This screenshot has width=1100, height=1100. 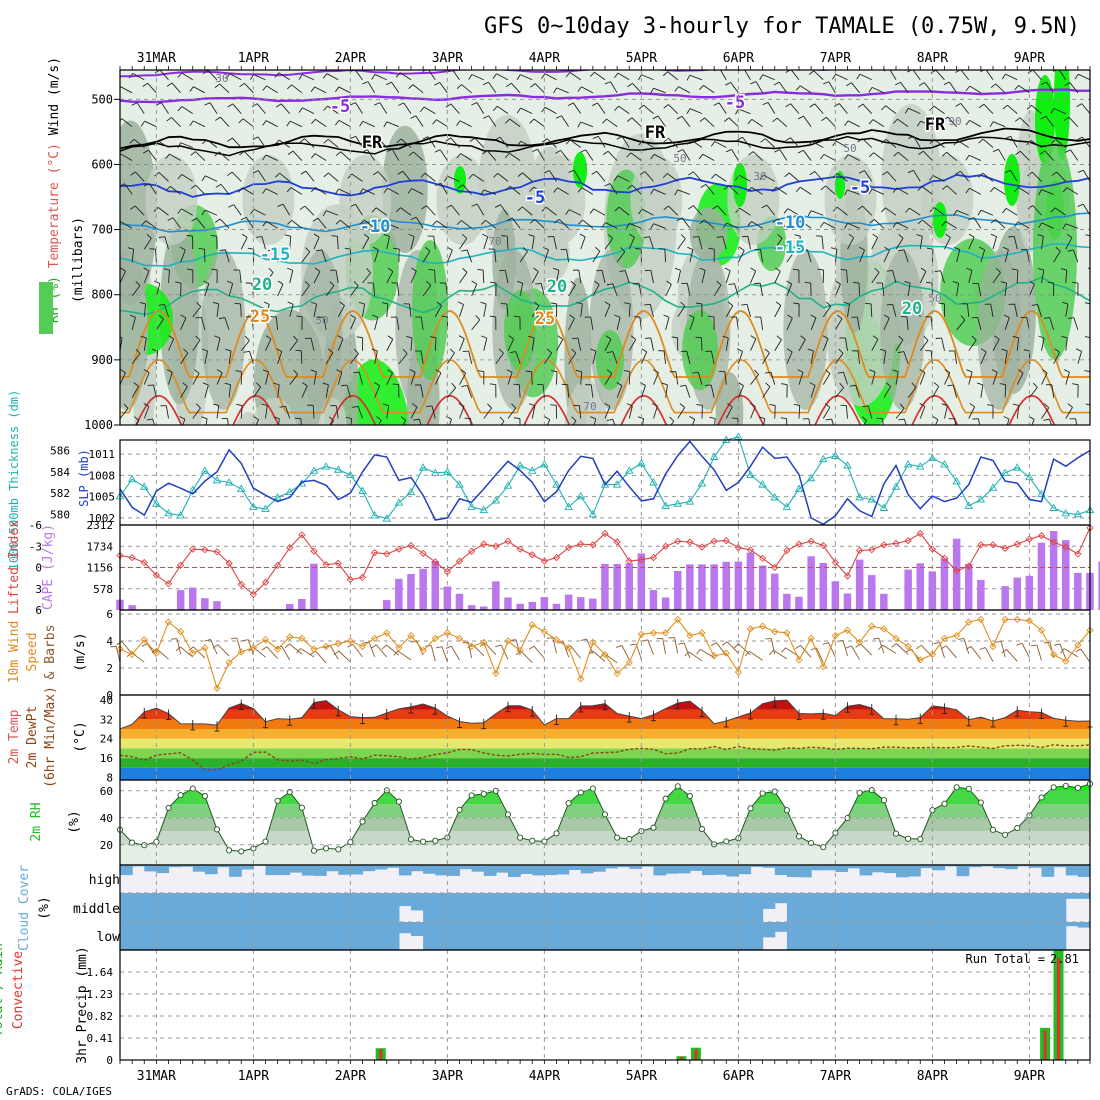 What do you see at coordinates (902, 330) in the screenshot?
I see `rh-contour-area` at bounding box center [902, 330].